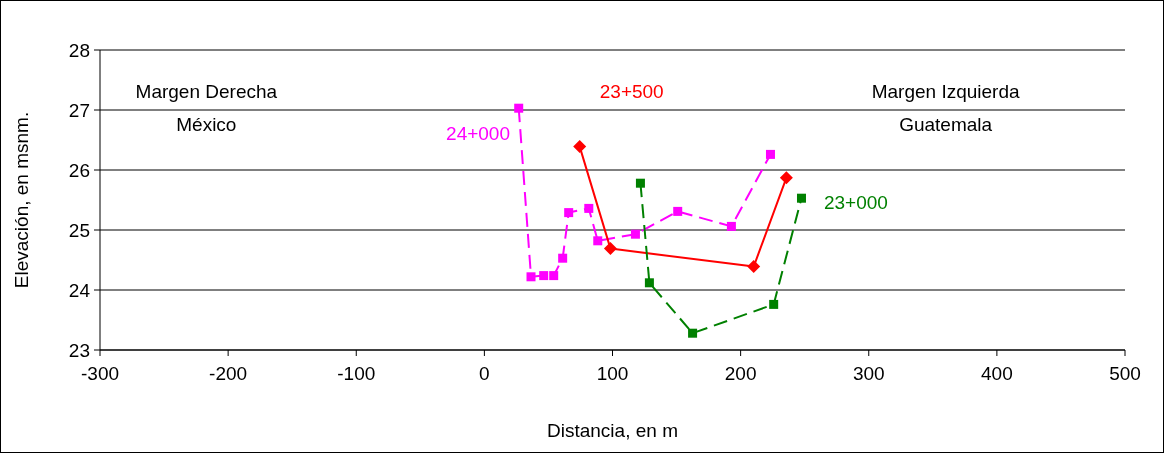 The height and width of the screenshot is (453, 1164). Describe the element at coordinates (79, 230) in the screenshot. I see `y-tick-label: 25` at that location.